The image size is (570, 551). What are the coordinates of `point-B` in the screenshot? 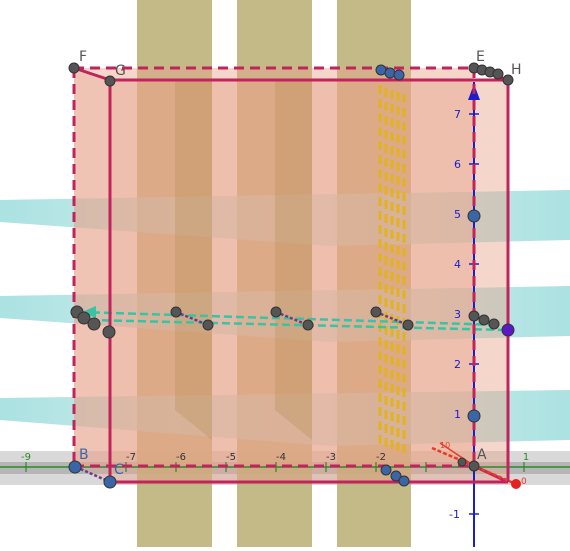 It's located at (75, 467).